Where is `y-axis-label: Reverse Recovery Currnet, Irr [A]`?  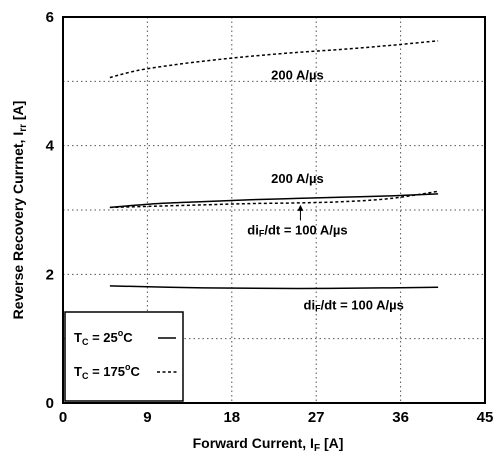 y-axis-label: Reverse Recovery Currnet, Irr [A] is located at coordinates (19, 210).